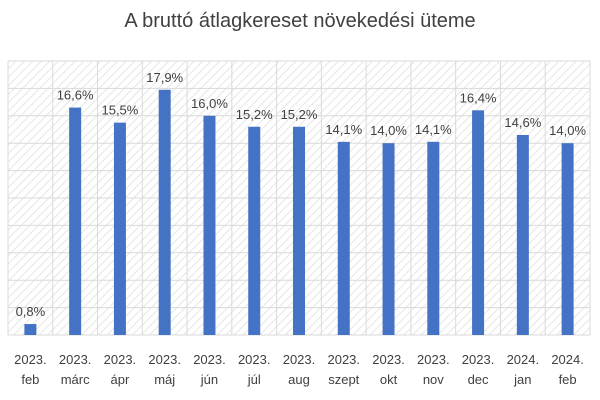 This screenshot has width=600, height=400. I want to click on data-label: 16,0%, so click(209, 103).